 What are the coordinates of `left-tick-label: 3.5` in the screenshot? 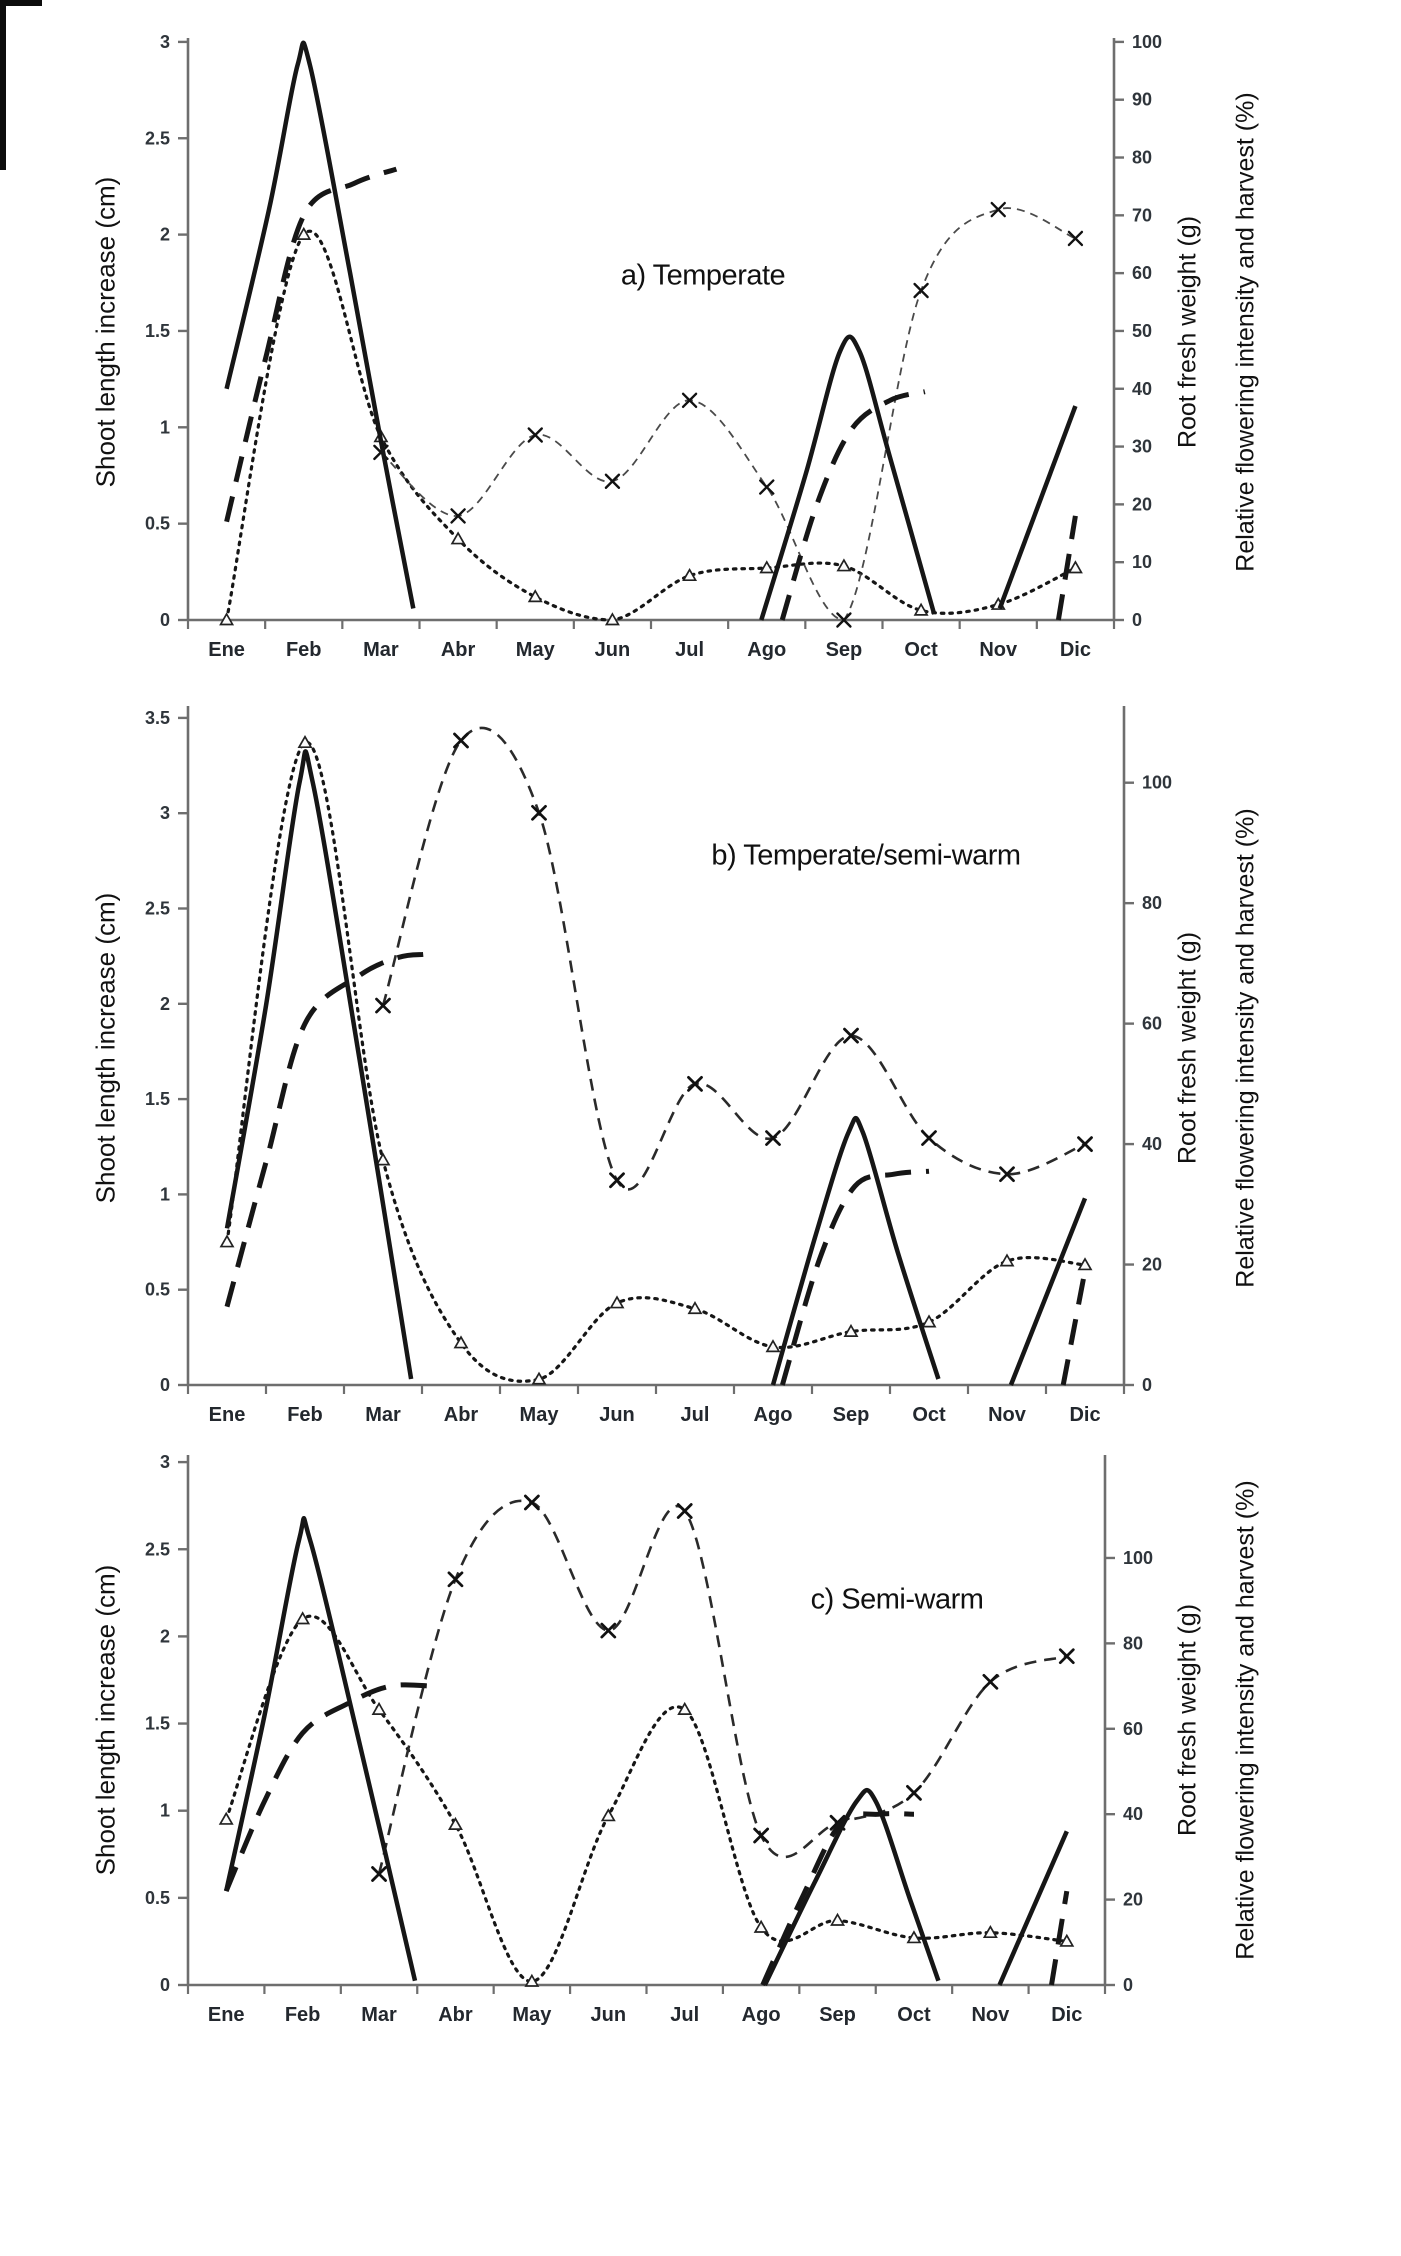 It's located at (157, 718).